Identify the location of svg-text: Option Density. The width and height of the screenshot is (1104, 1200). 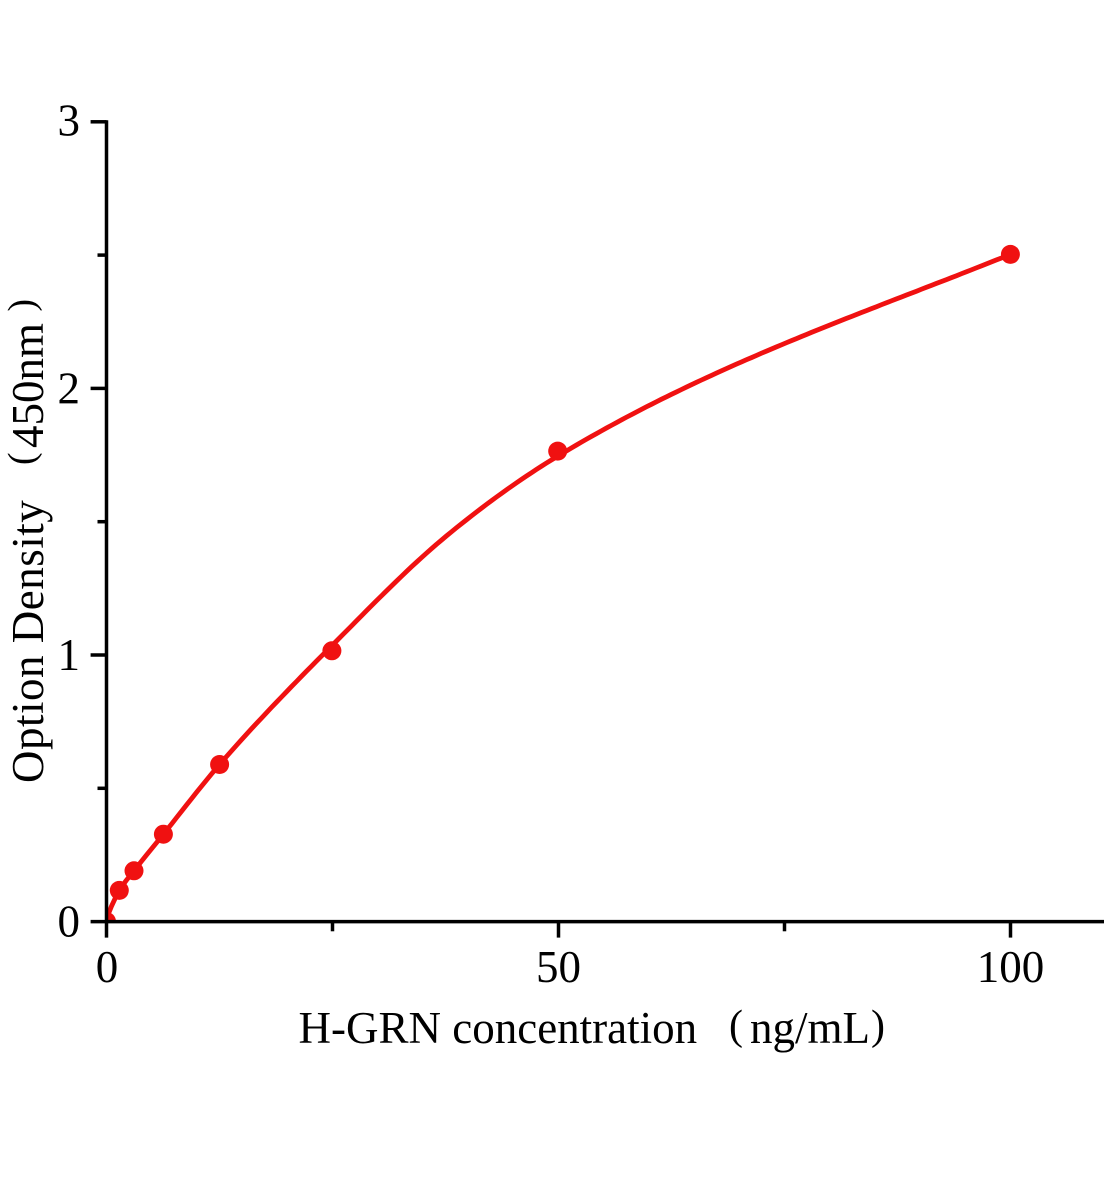
(28, 641).